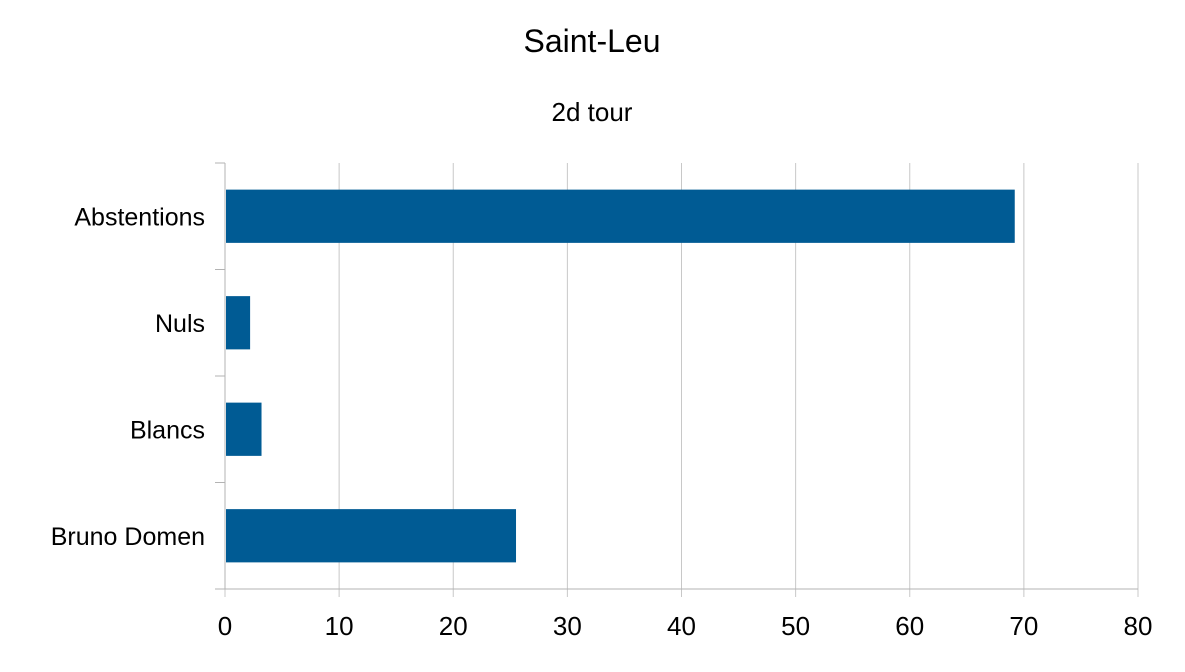 This screenshot has width=1185, height=672. What do you see at coordinates (681, 626) in the screenshot?
I see `x-tick-label-40: 40` at bounding box center [681, 626].